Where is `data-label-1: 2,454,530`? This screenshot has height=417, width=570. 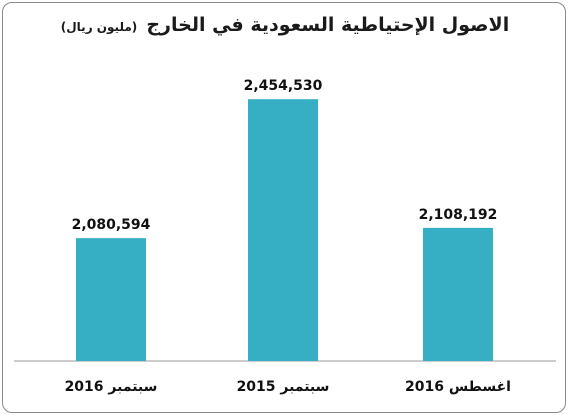
data-label-1: 2,454,530 is located at coordinates (283, 86).